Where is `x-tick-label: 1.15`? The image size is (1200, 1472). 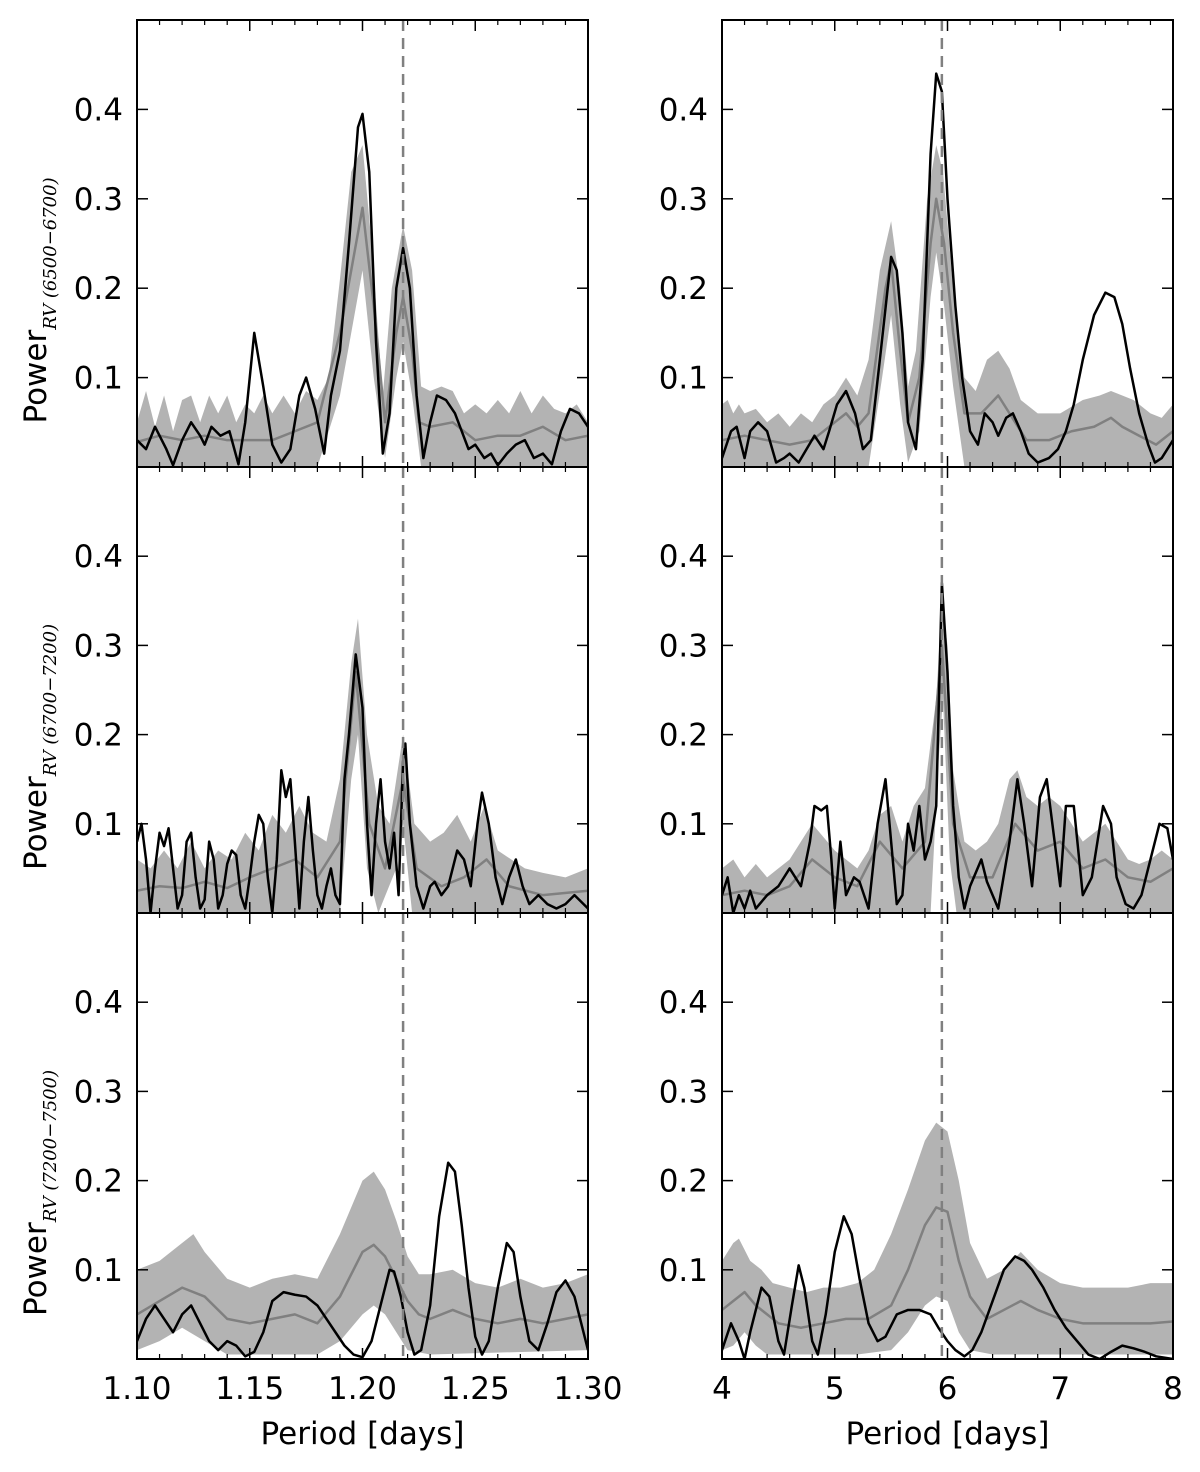 x-tick-label: 1.15 is located at coordinates (249, 1389).